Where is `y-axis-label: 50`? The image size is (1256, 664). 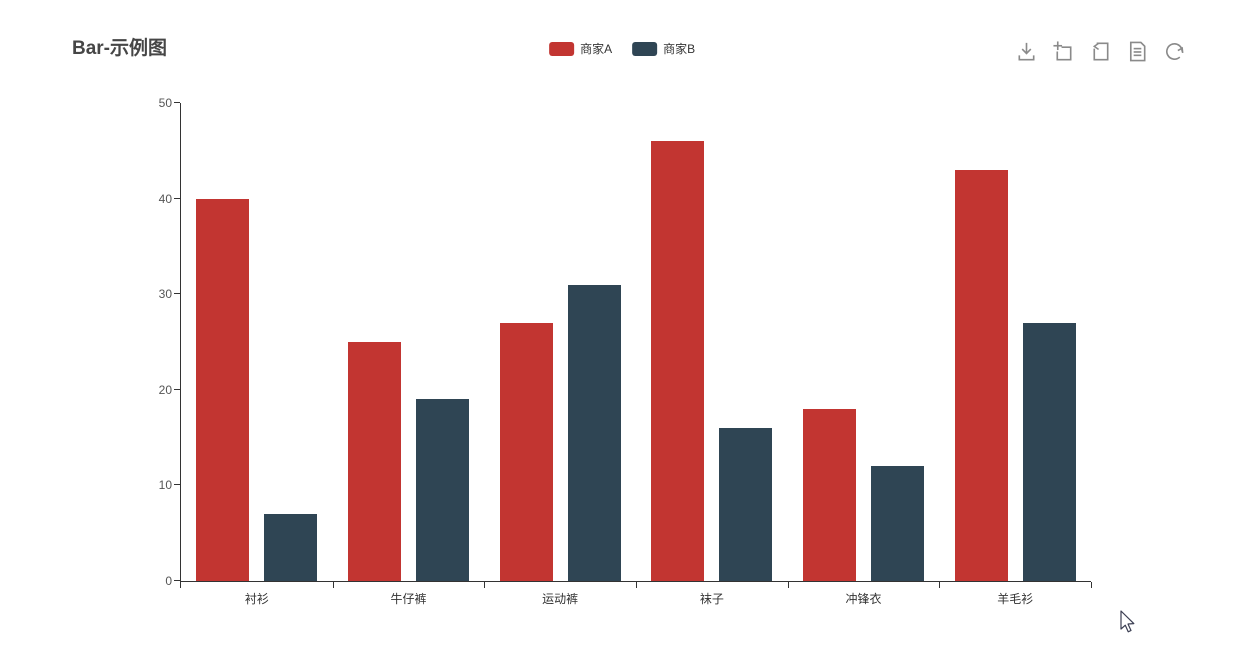
y-axis-label: 50 is located at coordinates (165, 103).